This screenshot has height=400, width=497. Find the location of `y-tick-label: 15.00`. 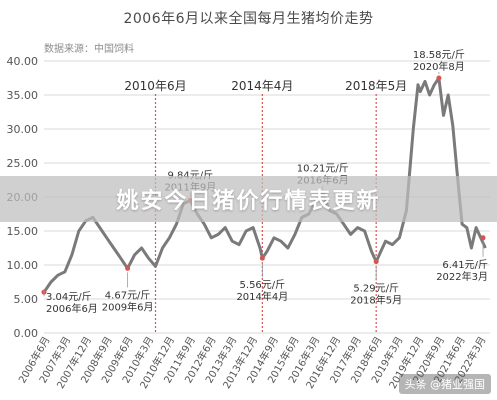

y-tick-label: 15.00 is located at coordinates (23, 231).